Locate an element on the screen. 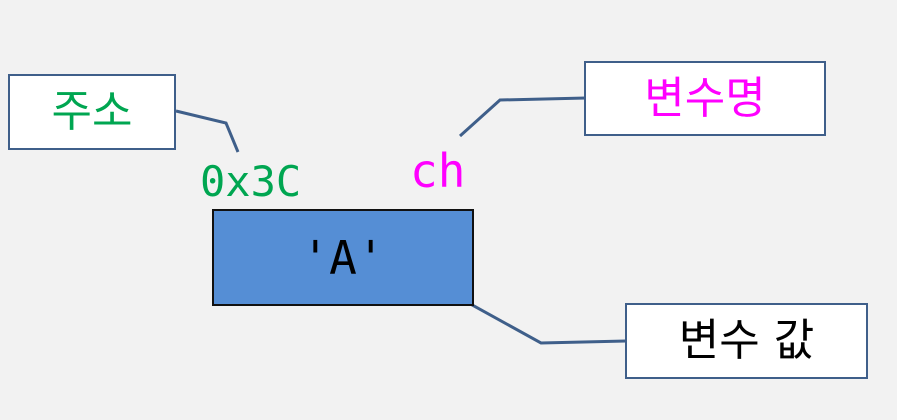  variable-name: ch is located at coordinates (438, 171).